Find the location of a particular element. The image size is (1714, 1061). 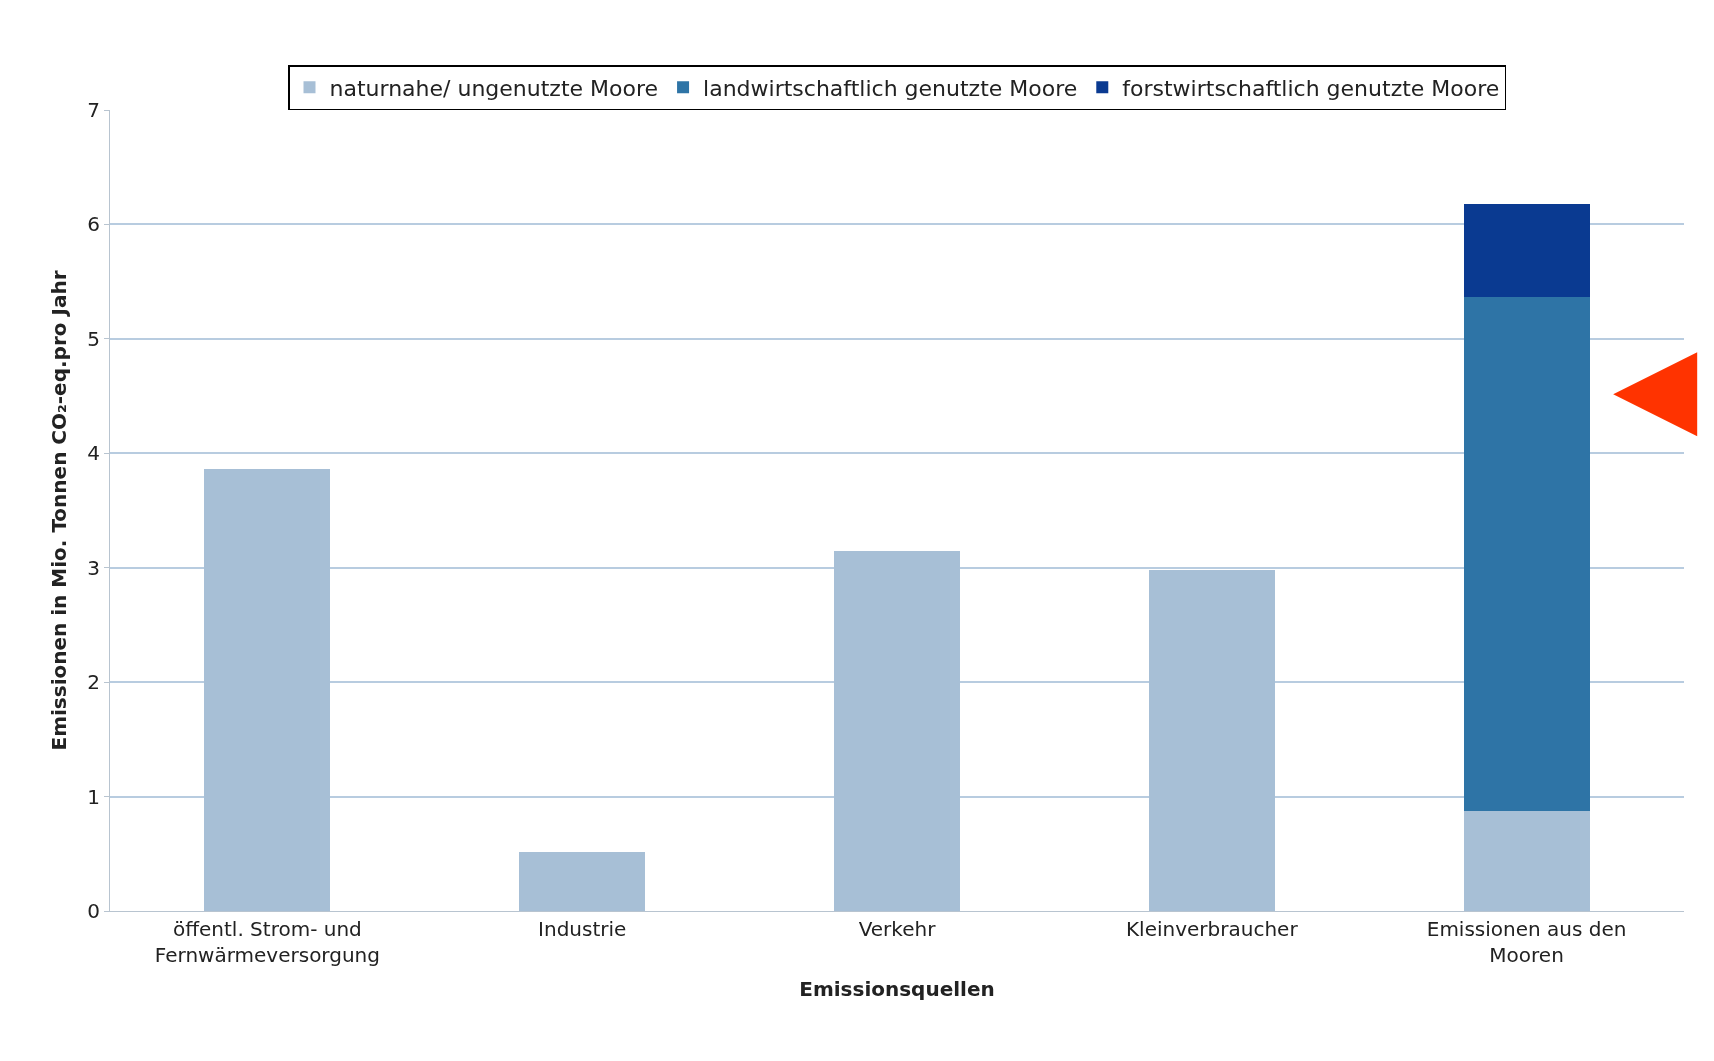

x-axis-title: Emissionsquellen is located at coordinates (897, 988).